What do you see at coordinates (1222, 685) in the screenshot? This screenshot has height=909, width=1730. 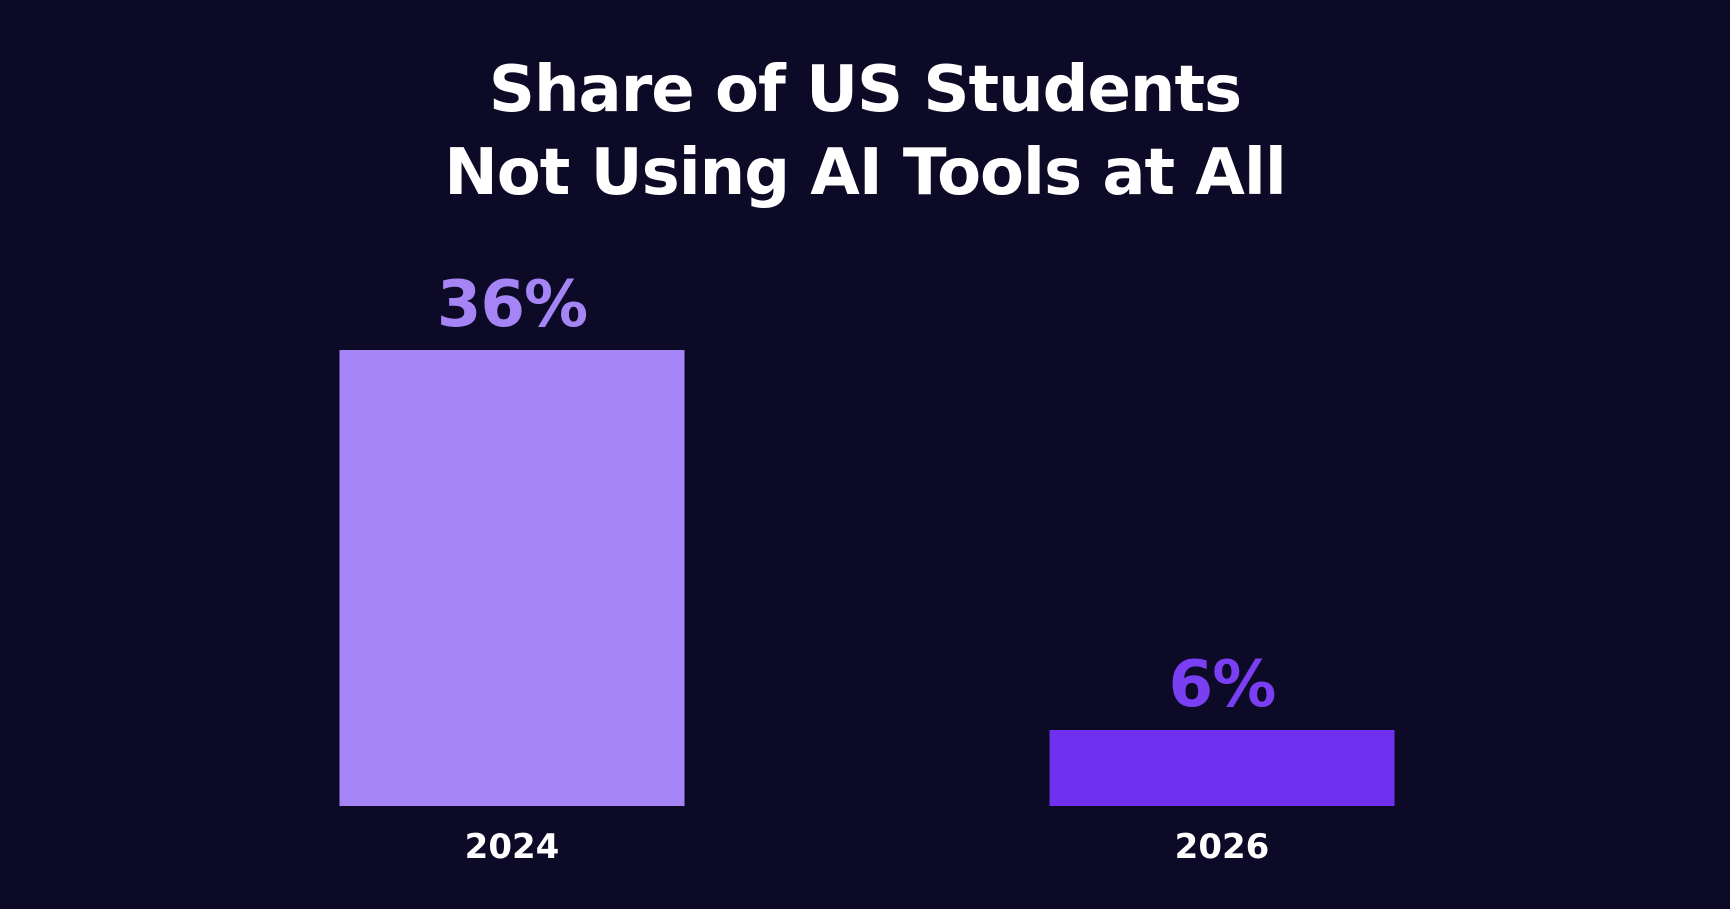 I see `data-label-2026: 6%` at bounding box center [1222, 685].